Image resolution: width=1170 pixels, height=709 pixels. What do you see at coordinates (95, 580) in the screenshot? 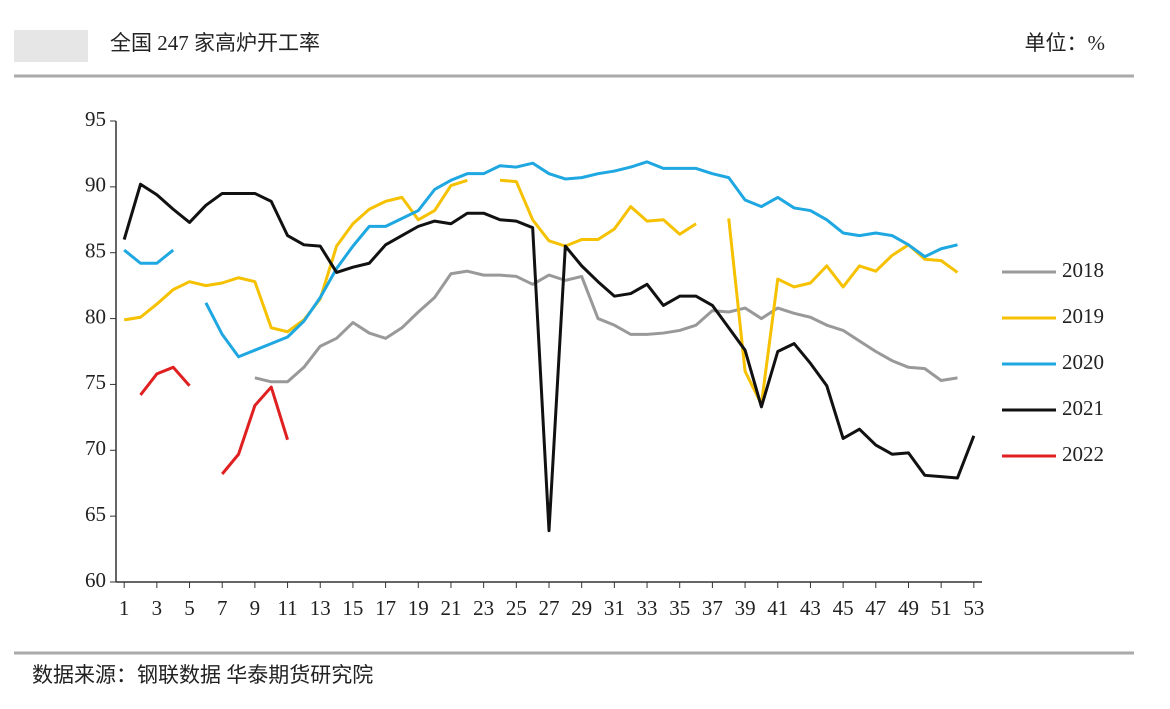
I see `y-tick-label: 60` at bounding box center [95, 580].